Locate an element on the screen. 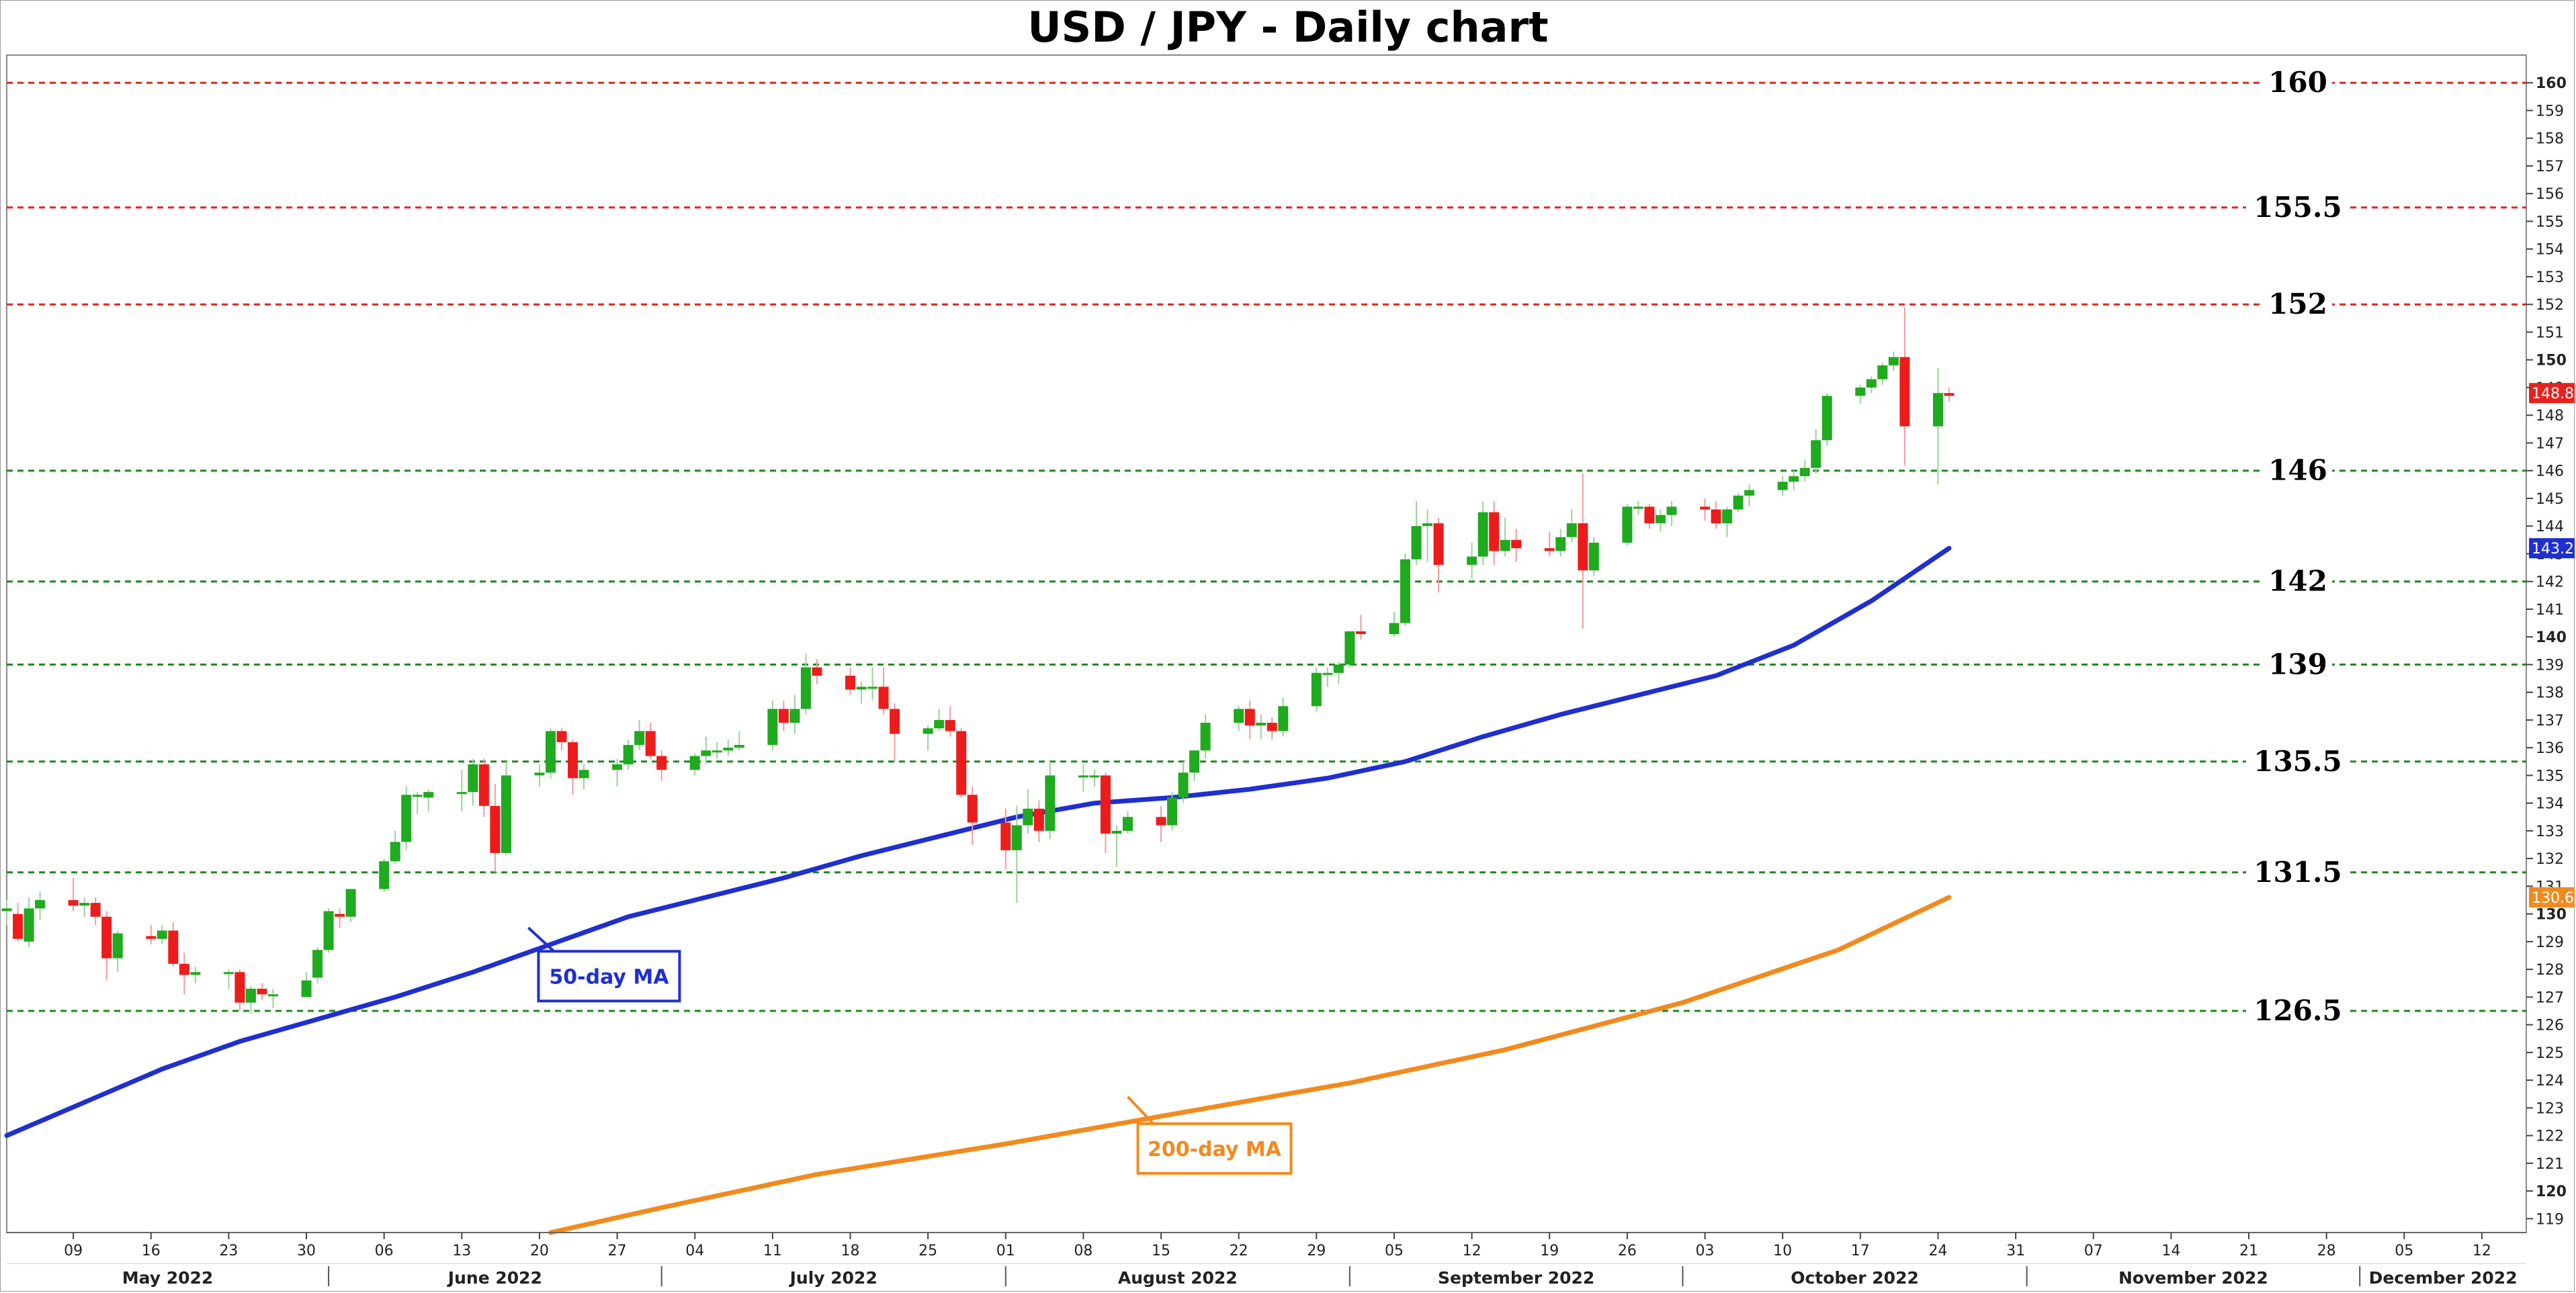 This screenshot has width=2576, height=1293. x-tick-label: 17 is located at coordinates (1860, 1251).